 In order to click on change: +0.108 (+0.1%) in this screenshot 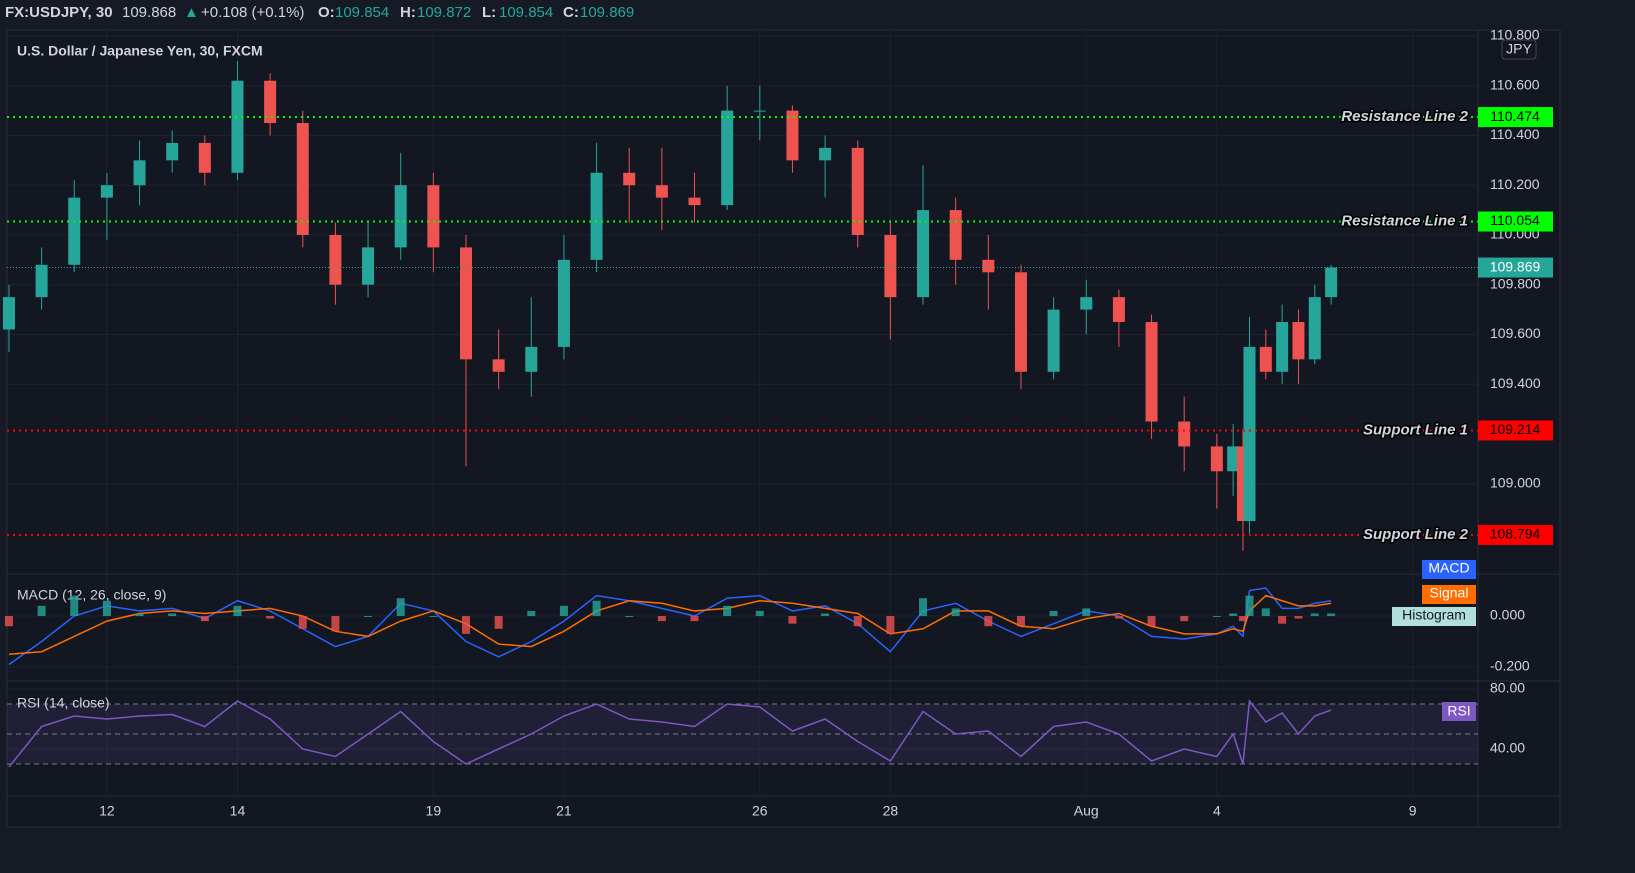, I will do `click(252, 12)`.